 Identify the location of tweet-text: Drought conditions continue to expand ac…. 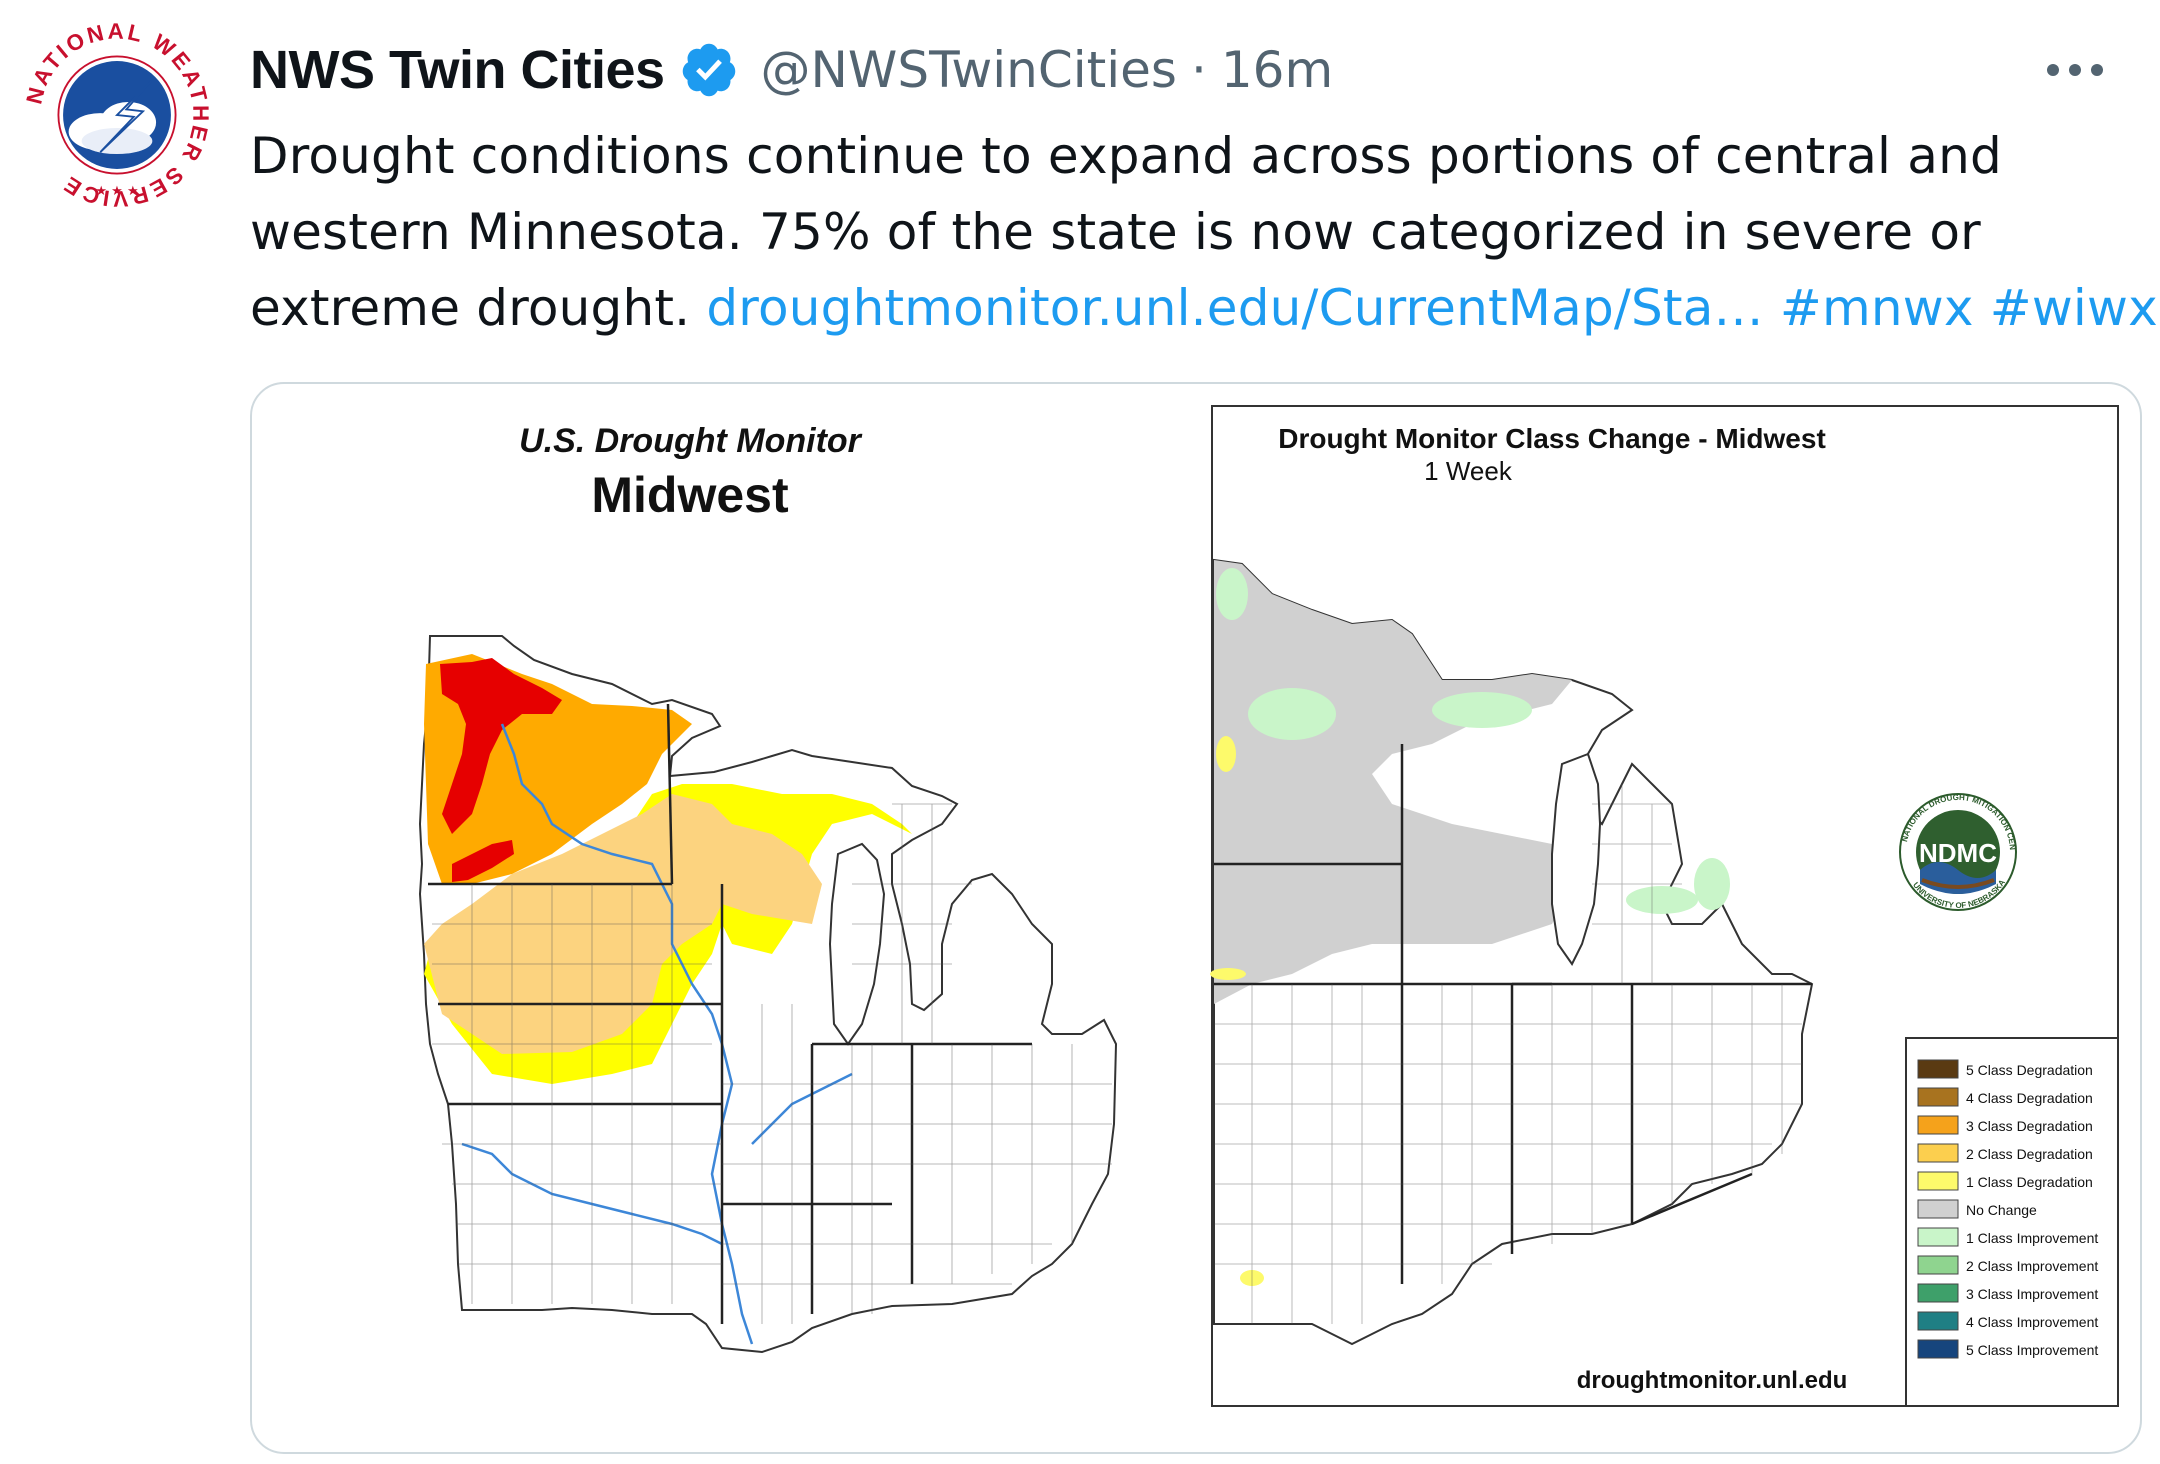
(1204, 232).